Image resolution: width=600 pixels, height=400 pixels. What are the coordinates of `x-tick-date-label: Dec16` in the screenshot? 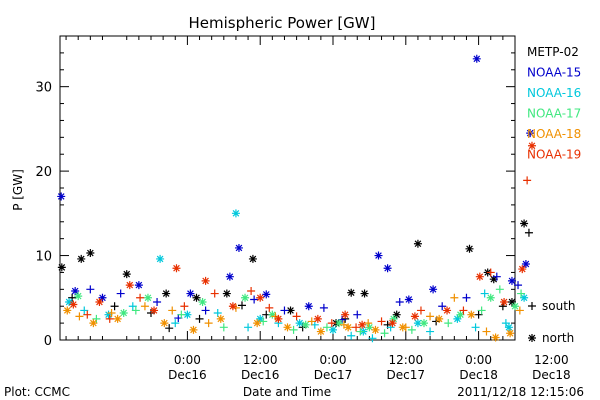 It's located at (187, 375).